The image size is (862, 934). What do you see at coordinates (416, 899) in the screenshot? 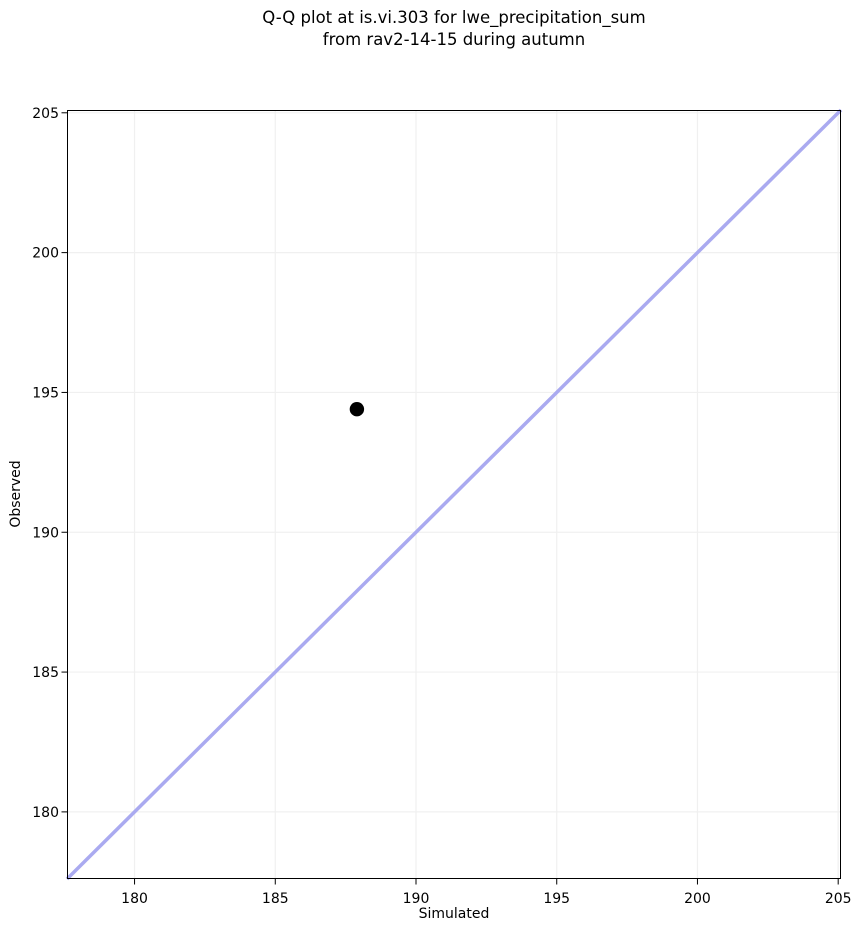
I see `x-tick-label: 190` at bounding box center [416, 899].